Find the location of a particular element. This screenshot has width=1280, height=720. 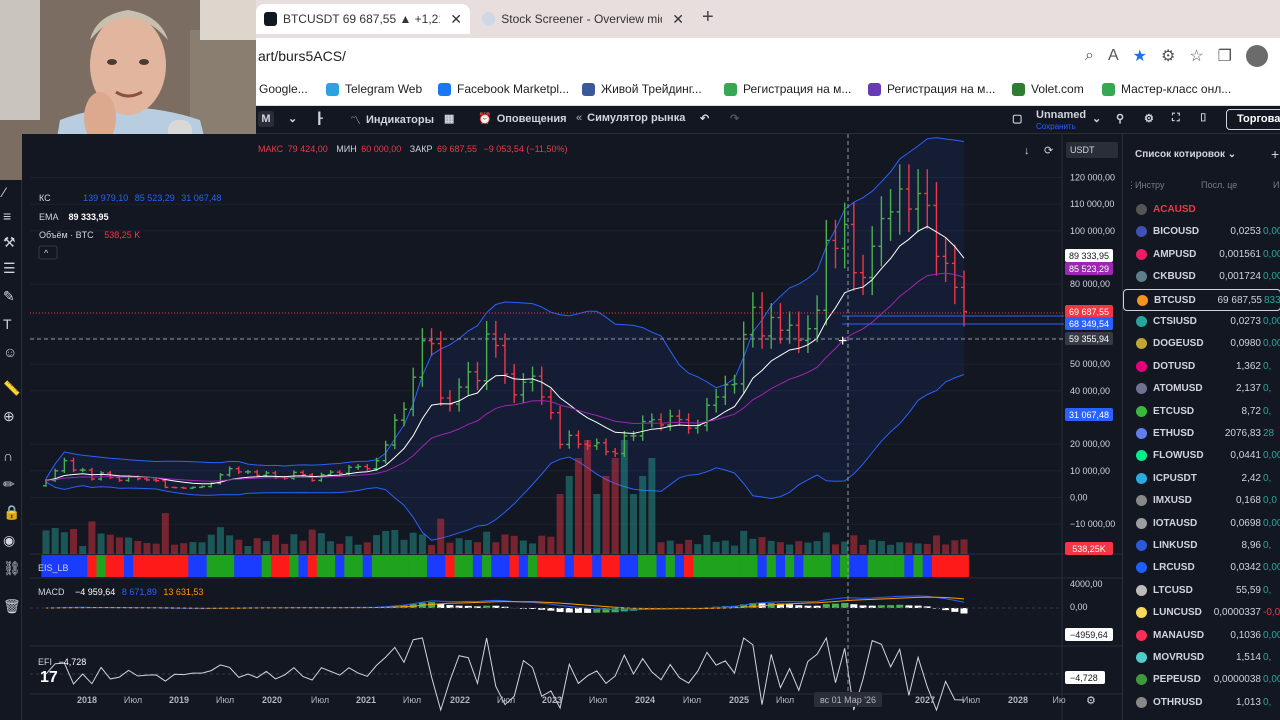

watchlist-row: IOTAUSD 0,0698 0,00 is located at coordinates (1201, 524).